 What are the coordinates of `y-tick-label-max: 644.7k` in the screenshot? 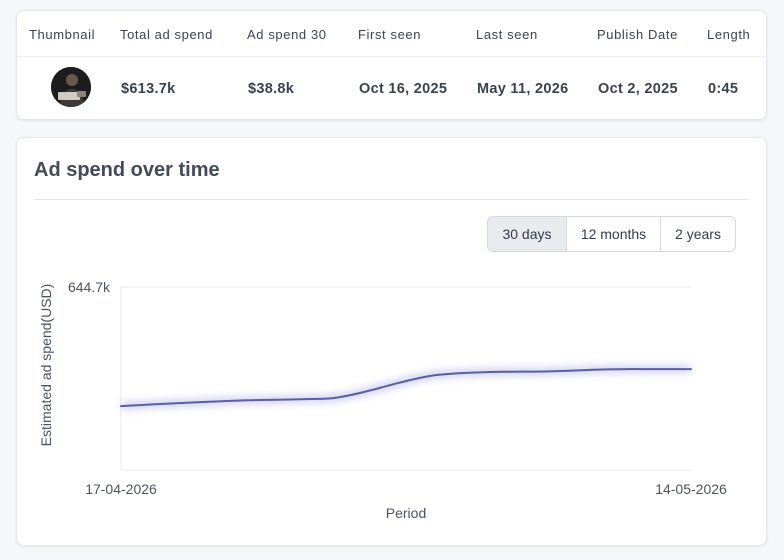 It's located at (89, 287).